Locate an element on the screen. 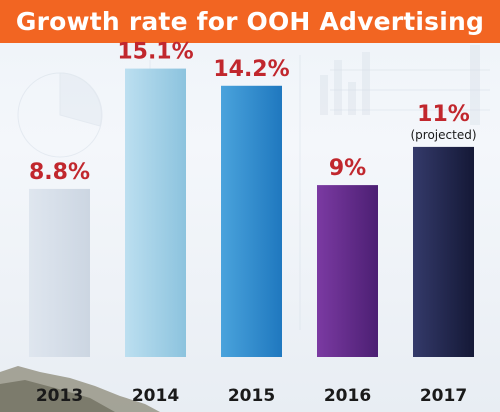 The height and width of the screenshot is (412, 500). annotation-2017: (projected) is located at coordinates (443, 135).